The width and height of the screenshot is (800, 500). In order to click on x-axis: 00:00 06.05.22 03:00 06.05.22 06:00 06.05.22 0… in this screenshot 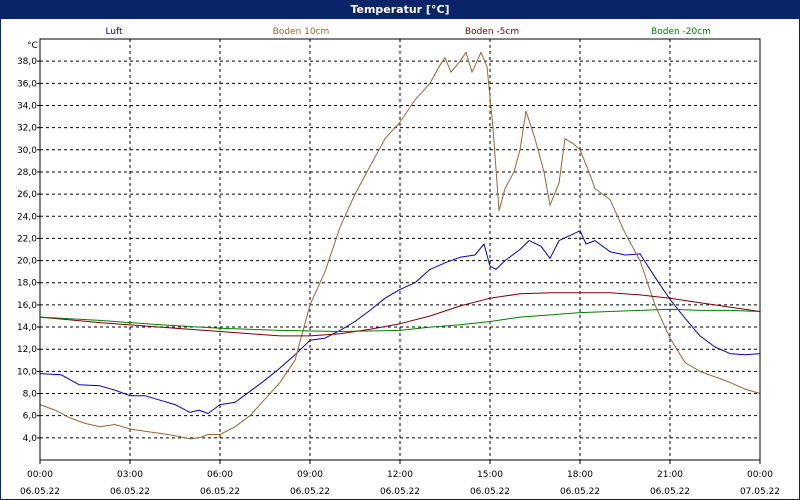, I will do `click(400, 478)`.